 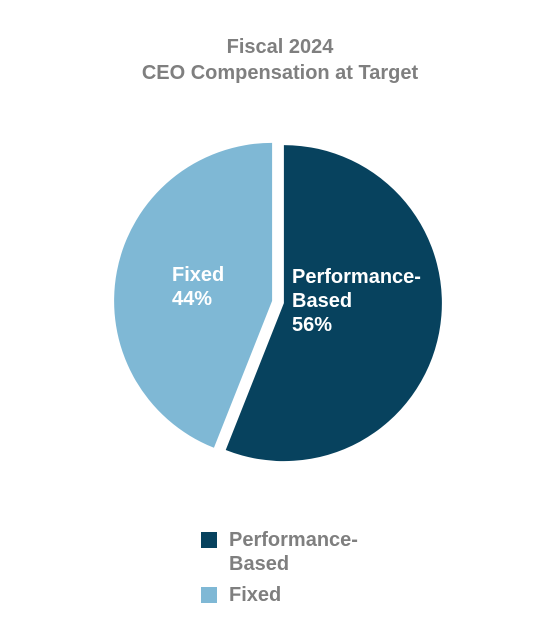 I want to click on legend-label-line1: Performance-, so click(x=293, y=540).